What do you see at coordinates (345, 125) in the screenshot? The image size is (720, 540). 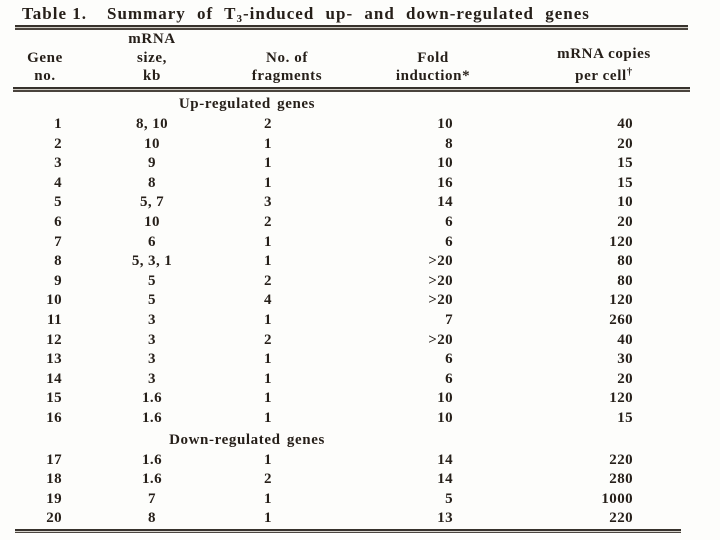 I see `table-row: 1 8, 10 2 10 40` at bounding box center [345, 125].